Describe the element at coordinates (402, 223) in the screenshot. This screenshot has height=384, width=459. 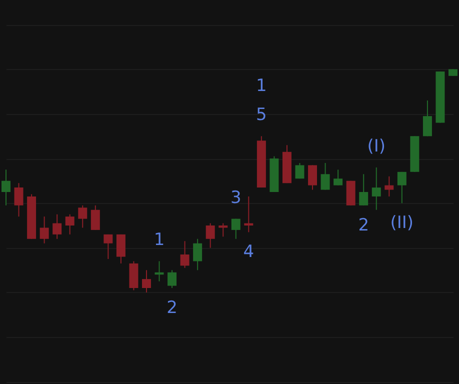
I see `text: (II)` at that location.